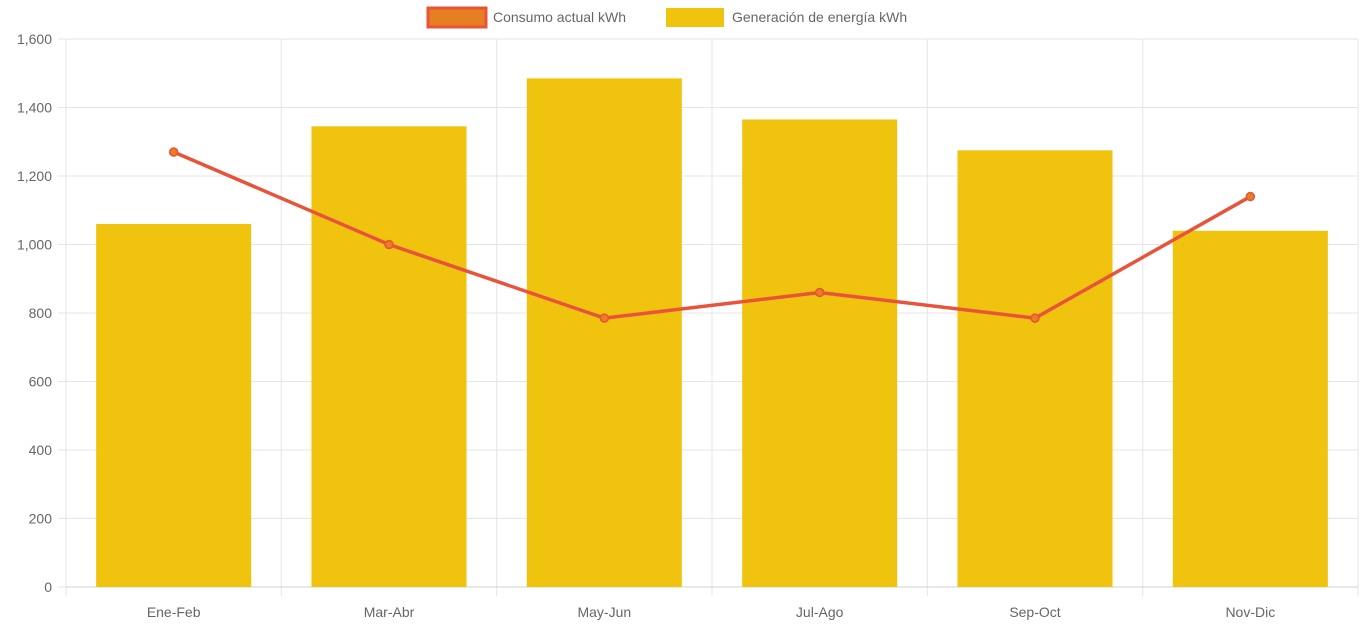  What do you see at coordinates (41, 382) in the screenshot?
I see `y-tick-label: 600` at bounding box center [41, 382].